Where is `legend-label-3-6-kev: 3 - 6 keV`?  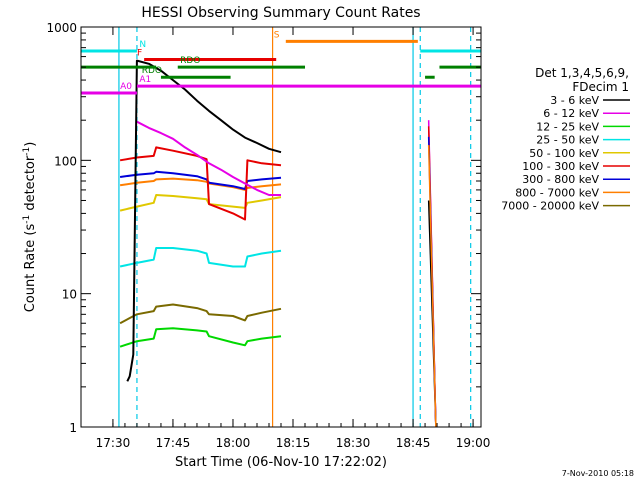
legend-label-3-6-kev: 3 - 6 keV is located at coordinates (574, 100).